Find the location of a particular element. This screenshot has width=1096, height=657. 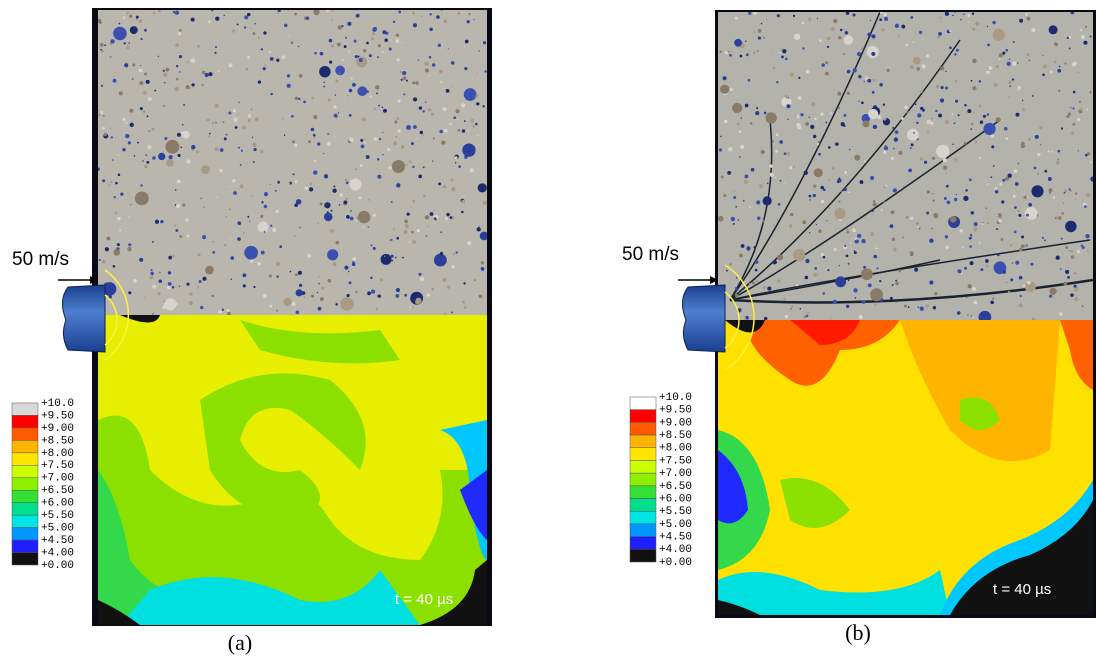

legend-label: +8.00 is located at coordinates (675, 449).